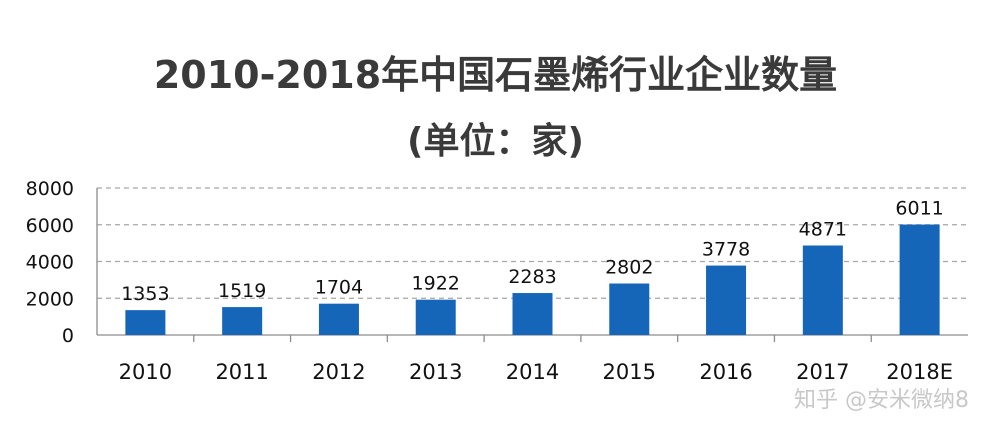 Image resolution: width=991 pixels, height=437 pixels. Describe the element at coordinates (881, 400) in the screenshot. I see `watermark-text: 知乎 @安米微纳8` at that location.